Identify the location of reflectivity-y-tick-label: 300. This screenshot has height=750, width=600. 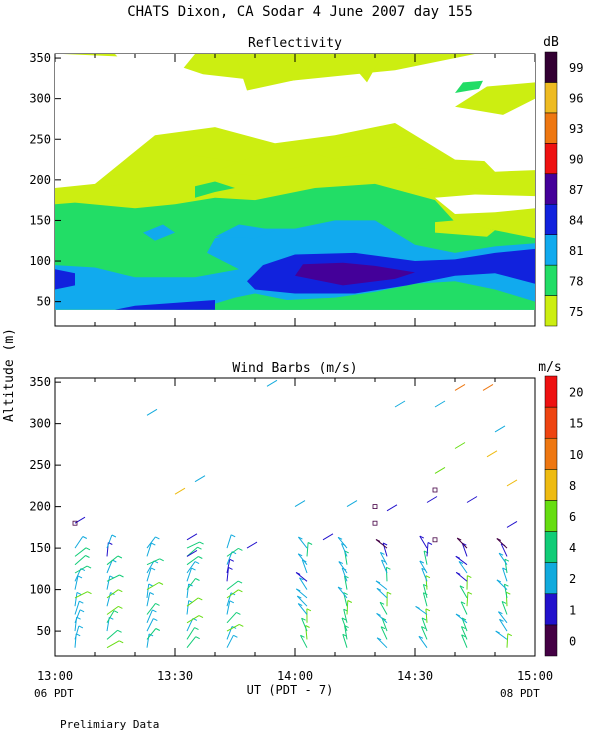
(40, 99).